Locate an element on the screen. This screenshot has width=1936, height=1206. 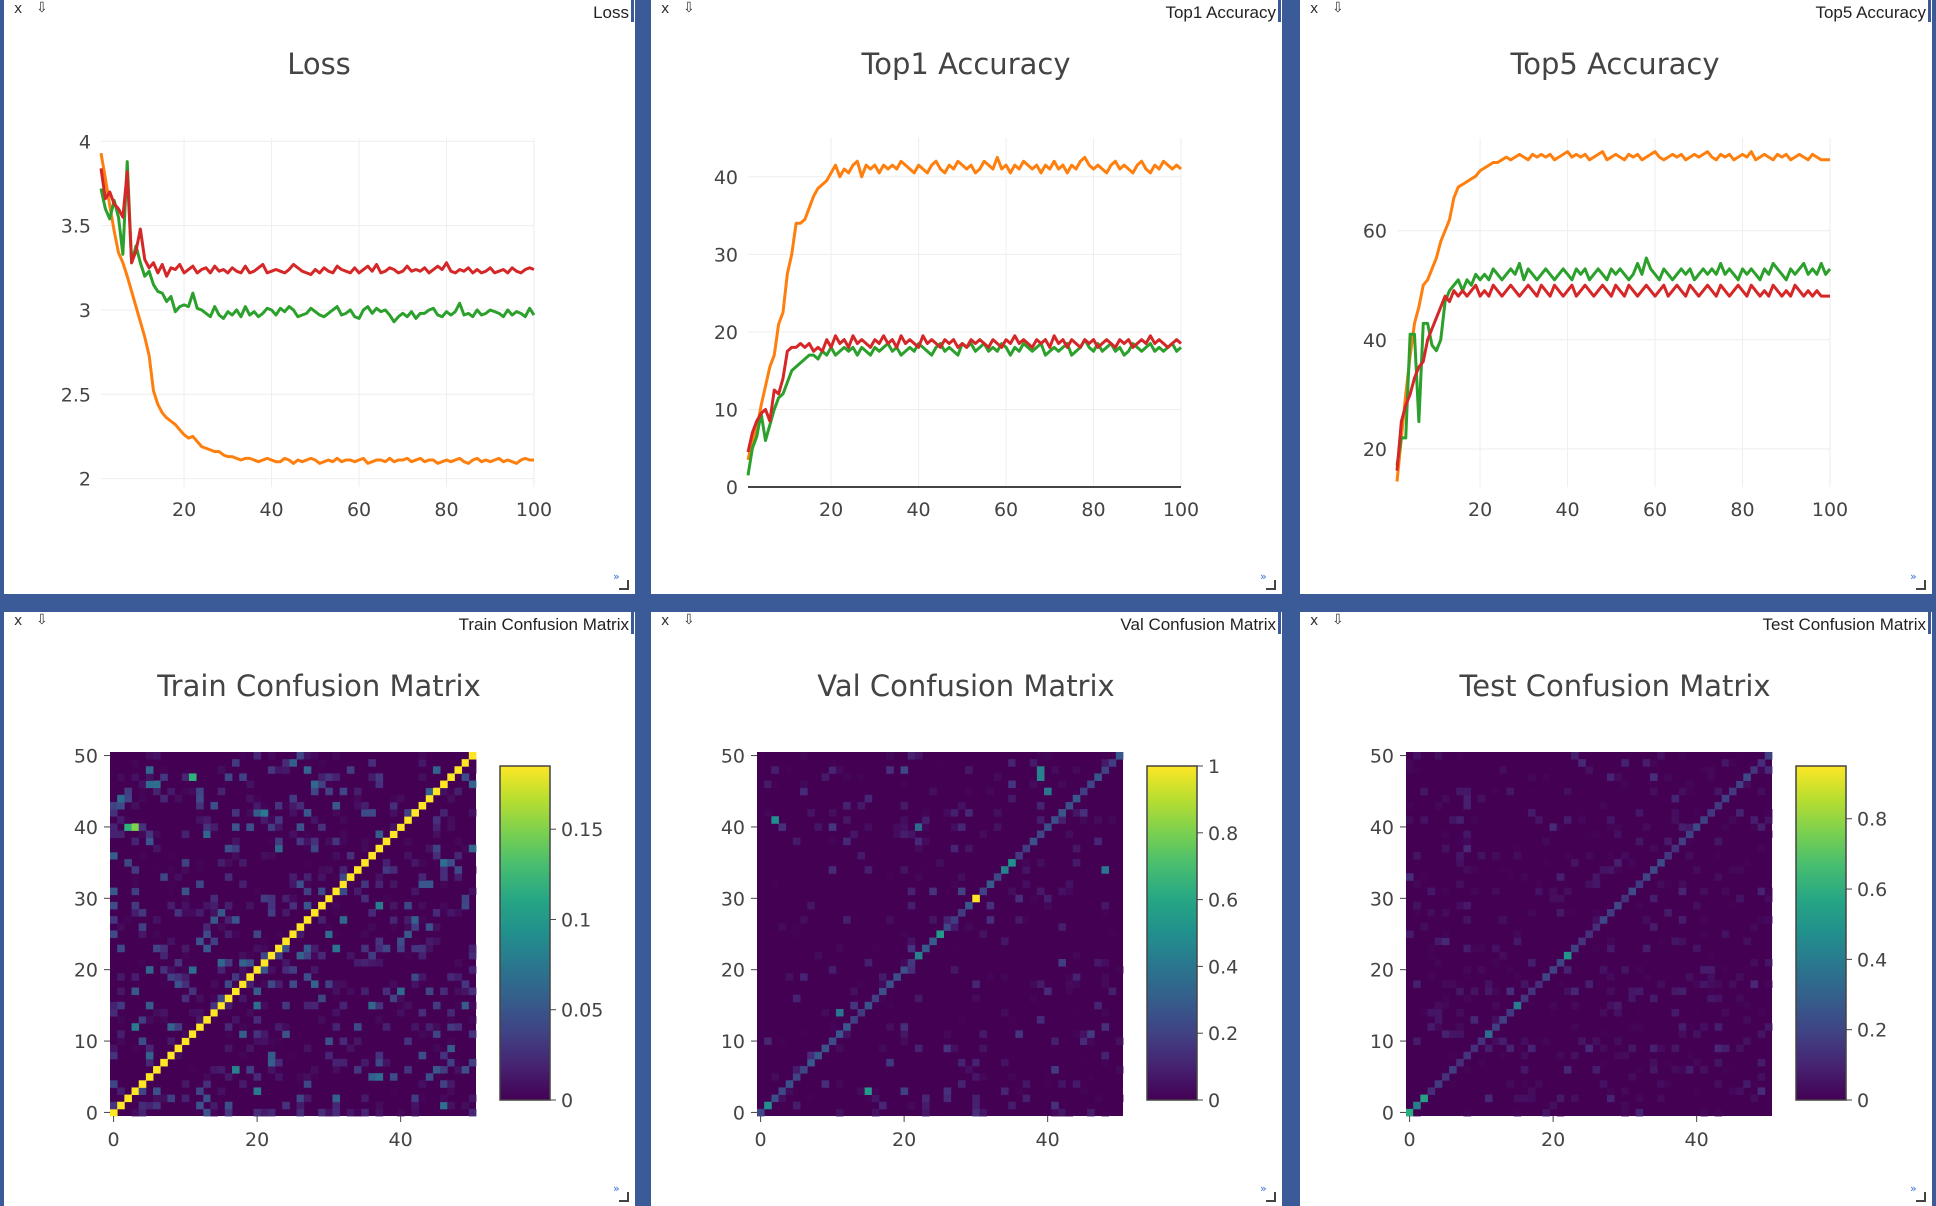
x-tick-label: 40 is located at coordinates (271, 510).